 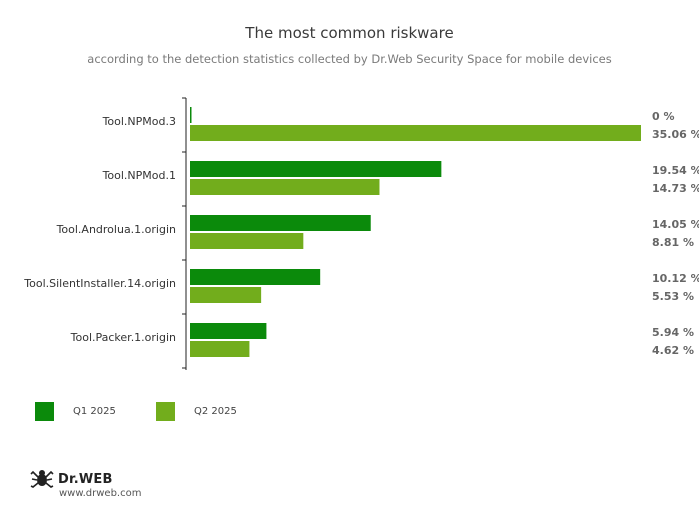 What do you see at coordinates (675, 170) in the screenshot?
I see `data-label: 19.54 %` at bounding box center [675, 170].